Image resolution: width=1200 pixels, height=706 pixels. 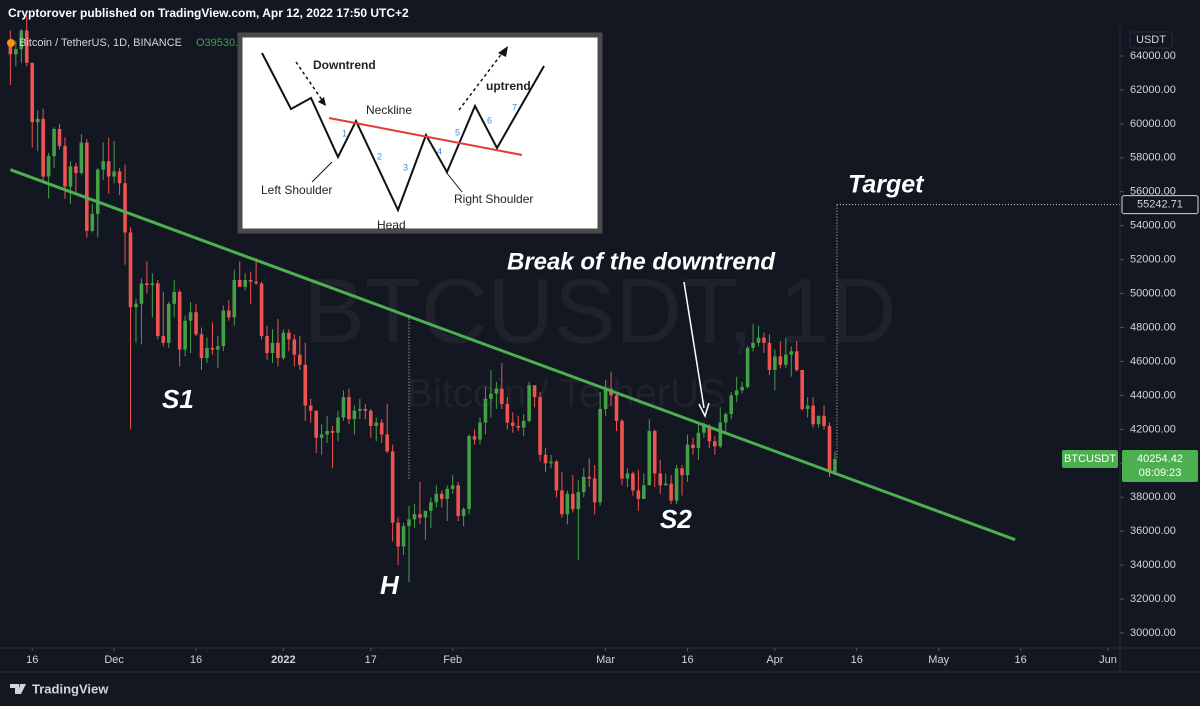 What do you see at coordinates (1153, 260) in the screenshot?
I see `y-tick-label: 52000.00` at bounding box center [1153, 260].